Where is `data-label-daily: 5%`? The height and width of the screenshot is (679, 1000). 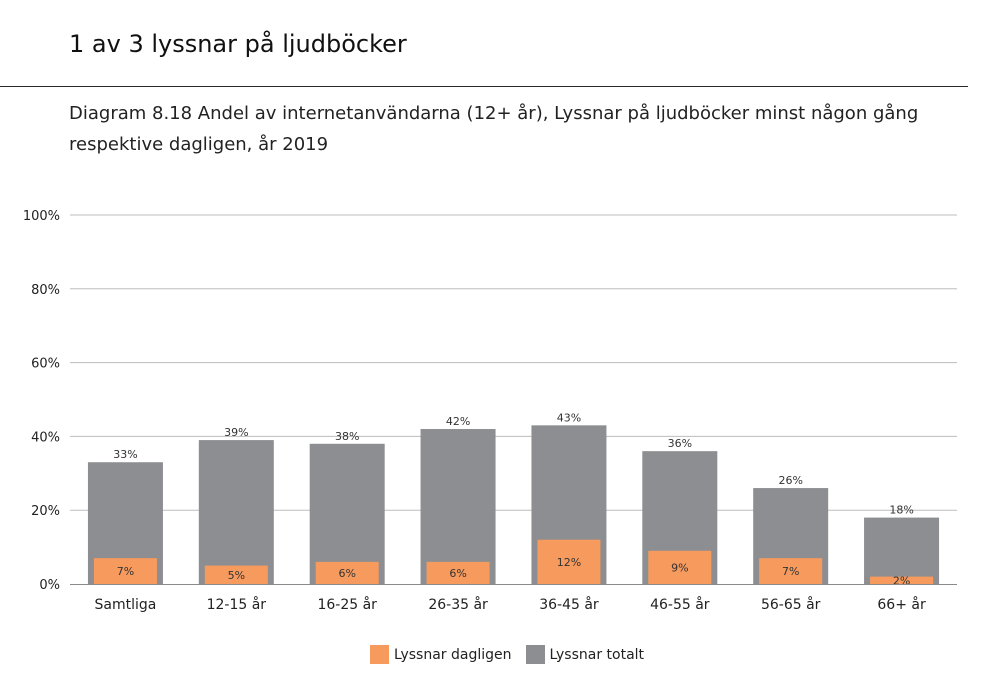
data-label-daily: 5% is located at coordinates (236, 575).